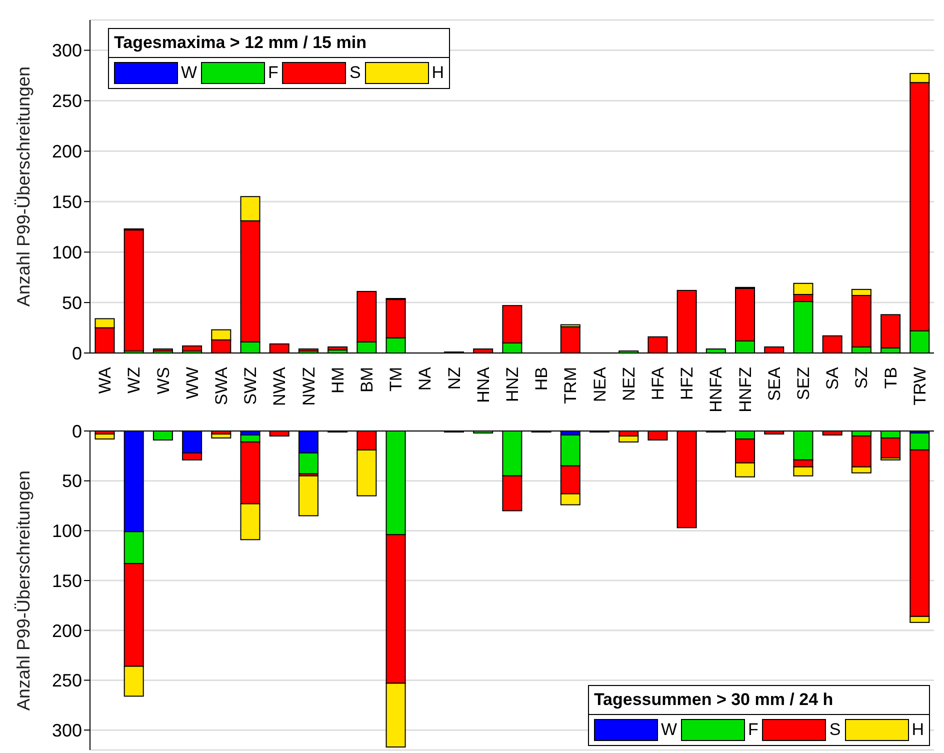 This screenshot has height=753, width=944. Describe the element at coordinates (221, 386) in the screenshot. I see `x-tick-label: SWA` at that location.